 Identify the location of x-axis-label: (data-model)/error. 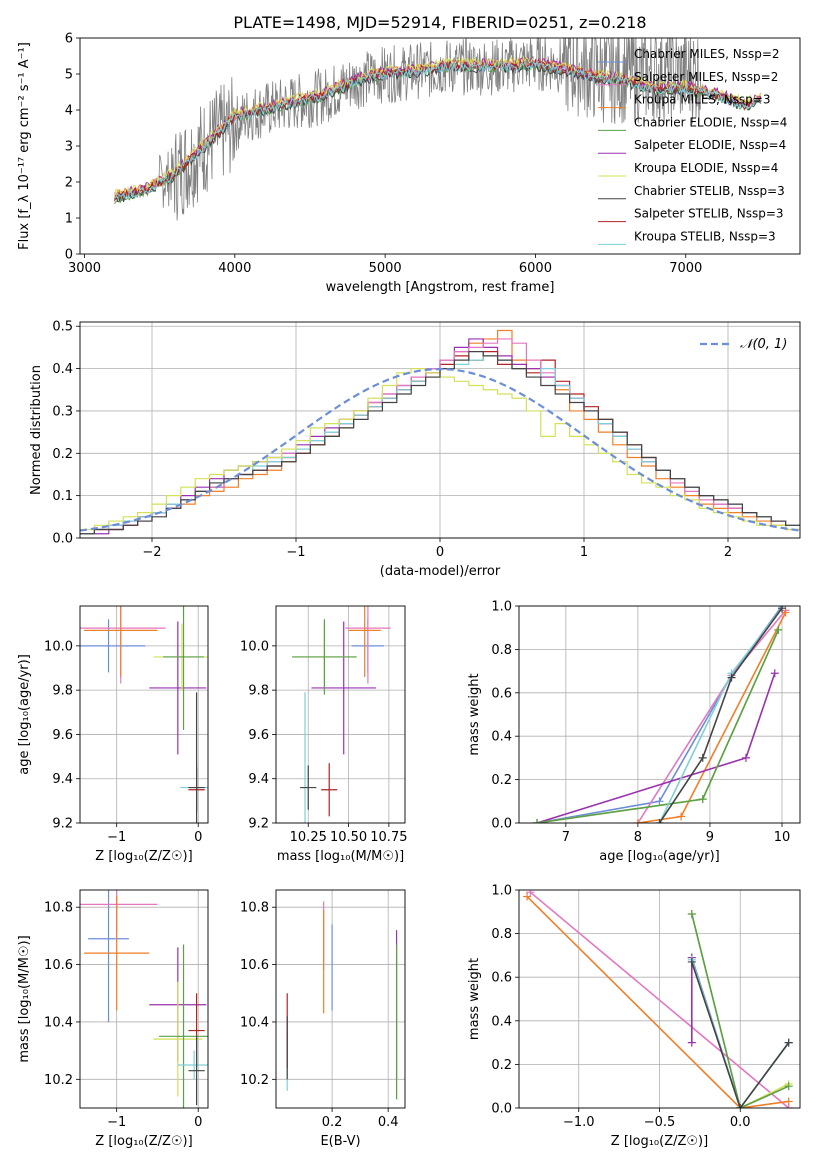
(440, 571).